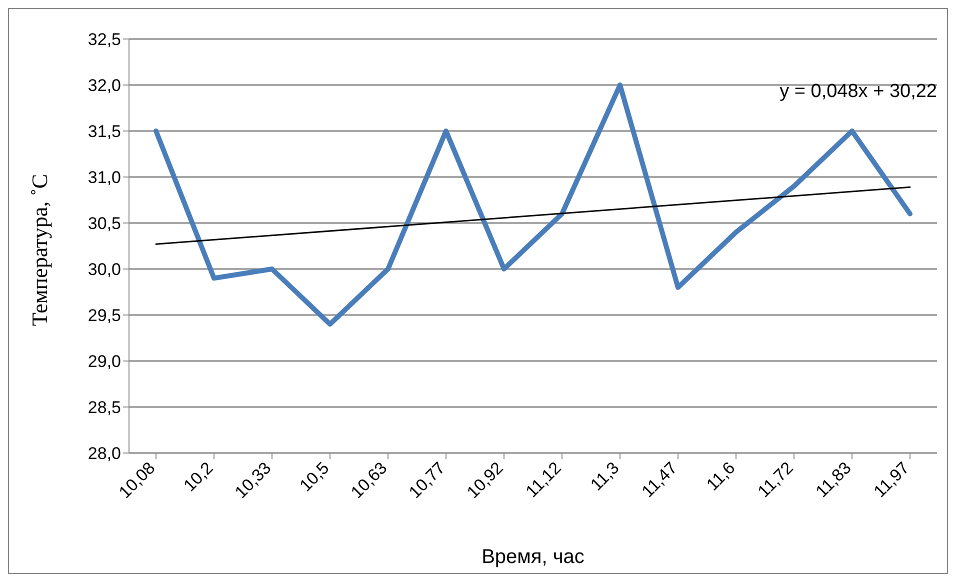 This screenshot has height=580, width=956. Describe the element at coordinates (104, 270) in the screenshot. I see `y-tick-label: 30,0` at that location.